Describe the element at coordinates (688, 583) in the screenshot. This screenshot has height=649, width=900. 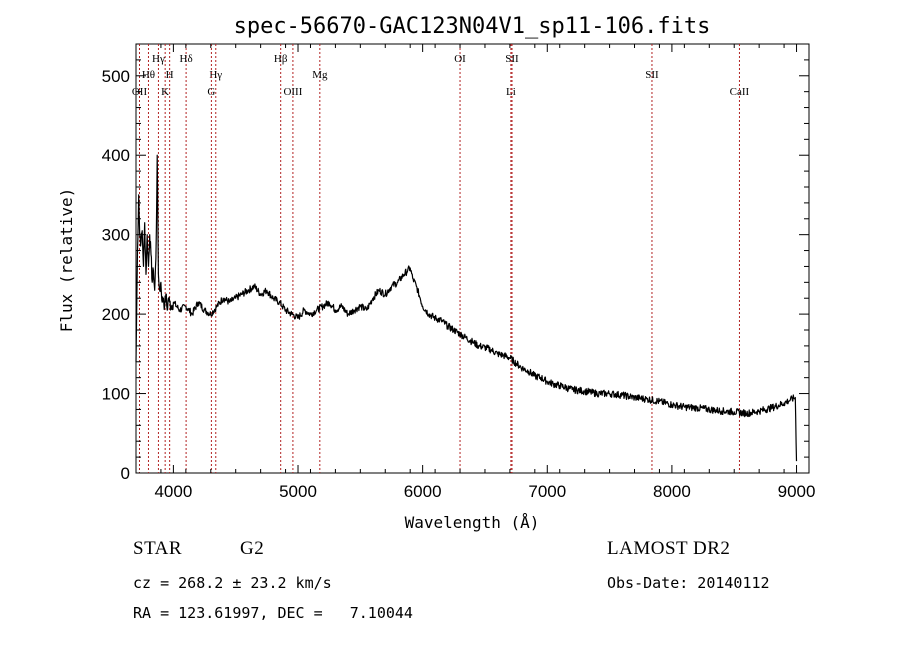
I see `observation-date: Obs-Date: 20140112` at that location.